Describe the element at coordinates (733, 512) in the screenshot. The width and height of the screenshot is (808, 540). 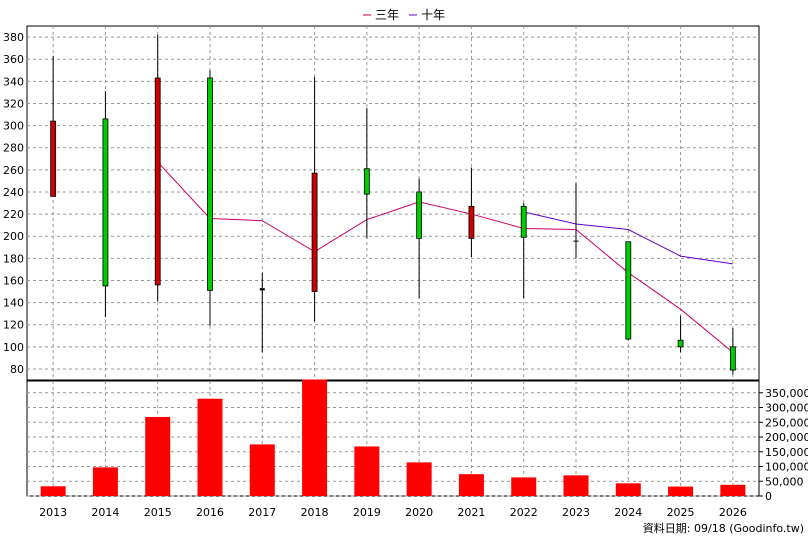
I see `x-tick-label: 2026` at that location.